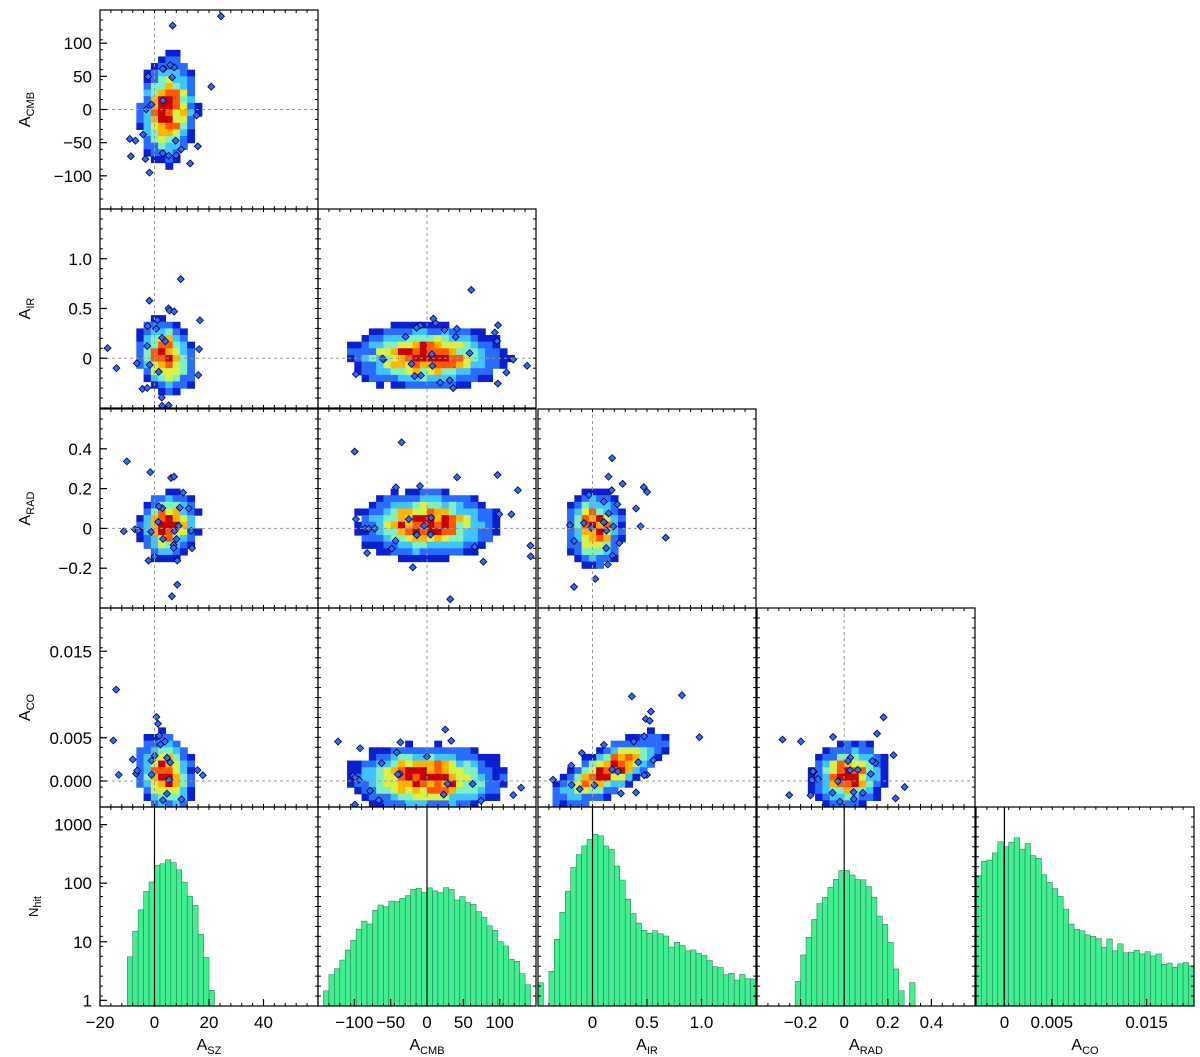 This screenshot has width=1200, height=1057. What do you see at coordinates (390, 1022) in the screenshot?
I see `x-tick-label: −50` at bounding box center [390, 1022].